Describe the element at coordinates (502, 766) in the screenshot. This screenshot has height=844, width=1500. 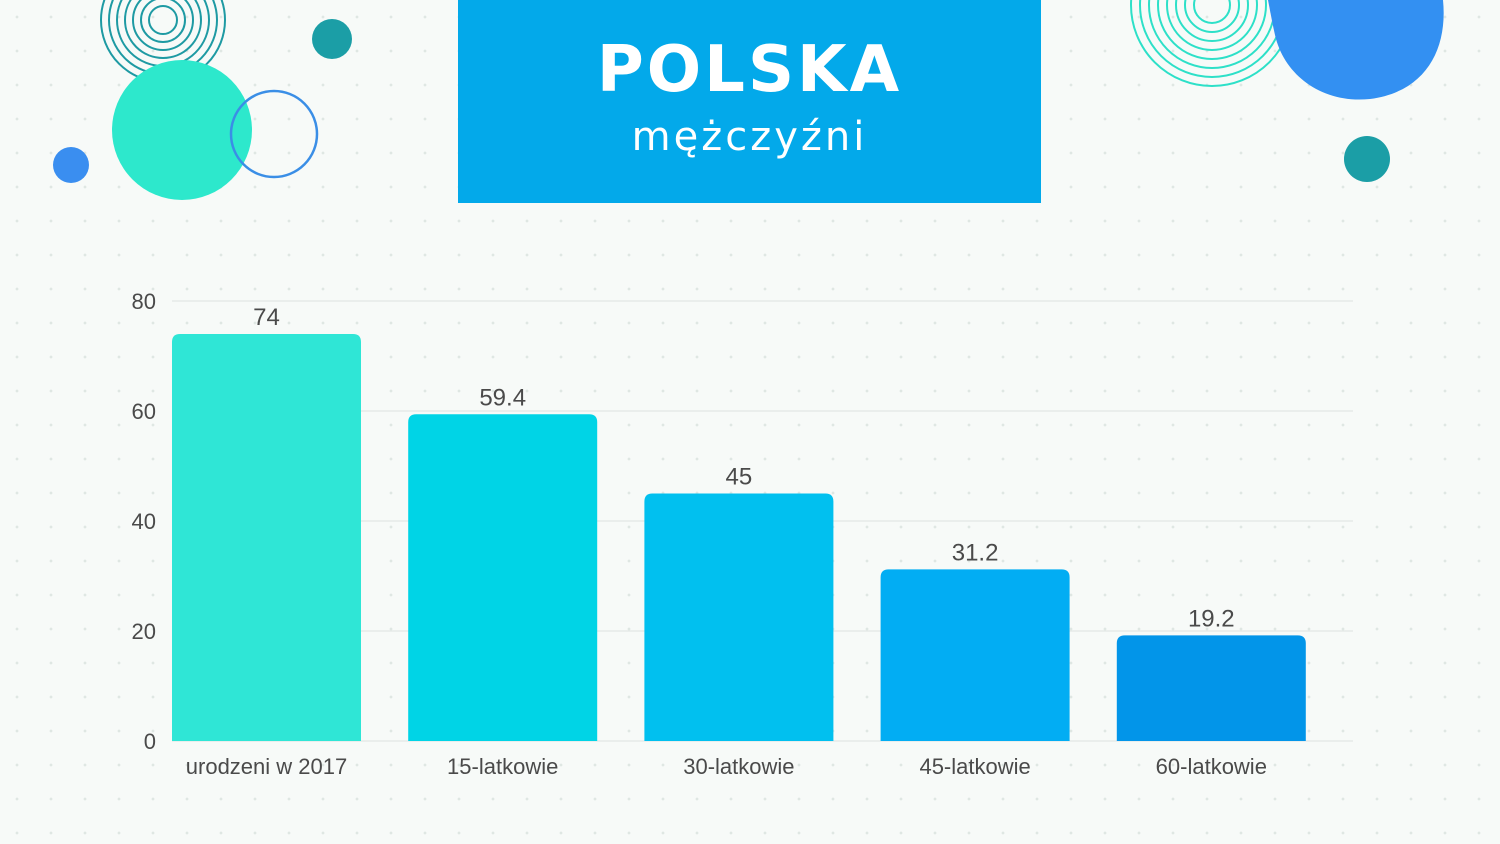
I see `x-tick-label: 15-latkowie` at that location.